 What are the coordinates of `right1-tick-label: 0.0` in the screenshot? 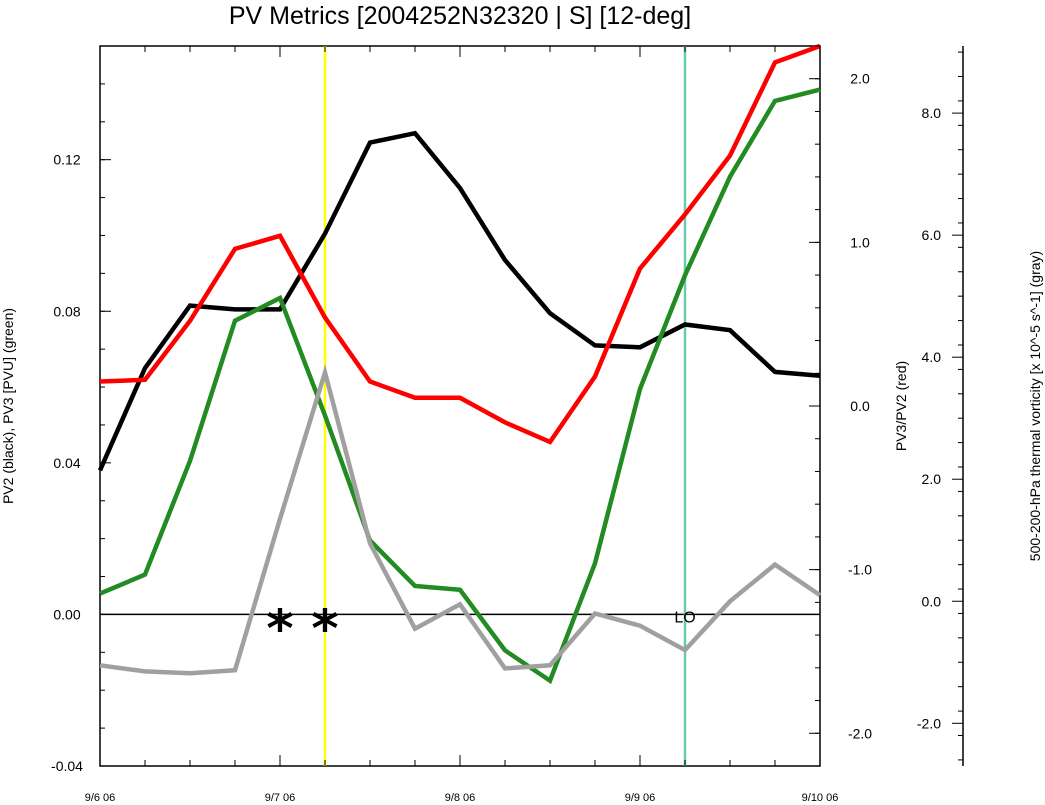 It's located at (860, 406).